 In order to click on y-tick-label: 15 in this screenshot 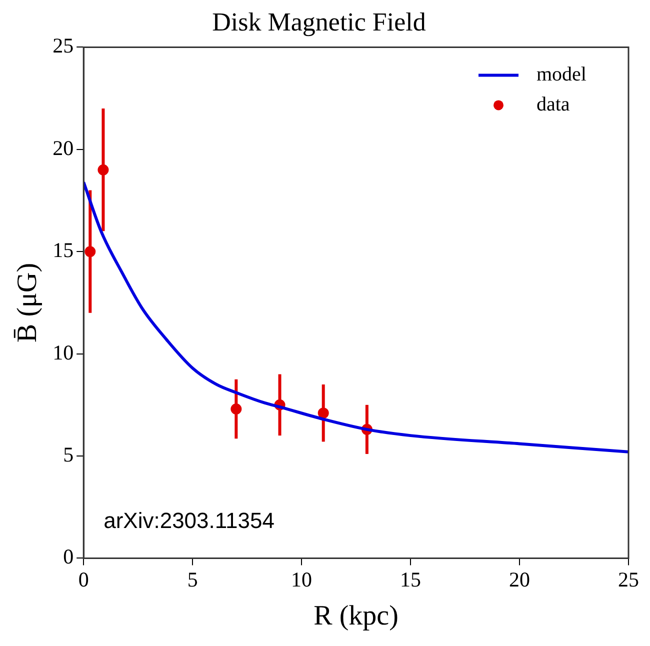, I will do `click(63, 250)`.